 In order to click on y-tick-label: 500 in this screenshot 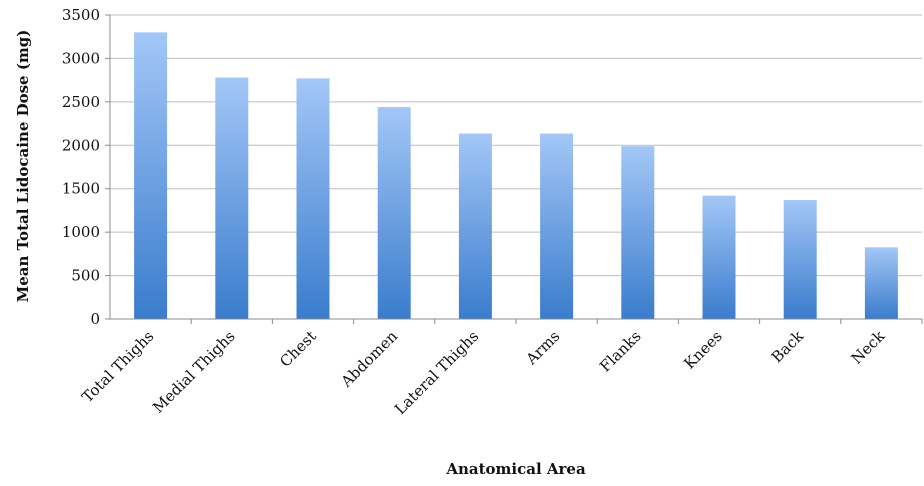, I will do `click(85, 276)`.